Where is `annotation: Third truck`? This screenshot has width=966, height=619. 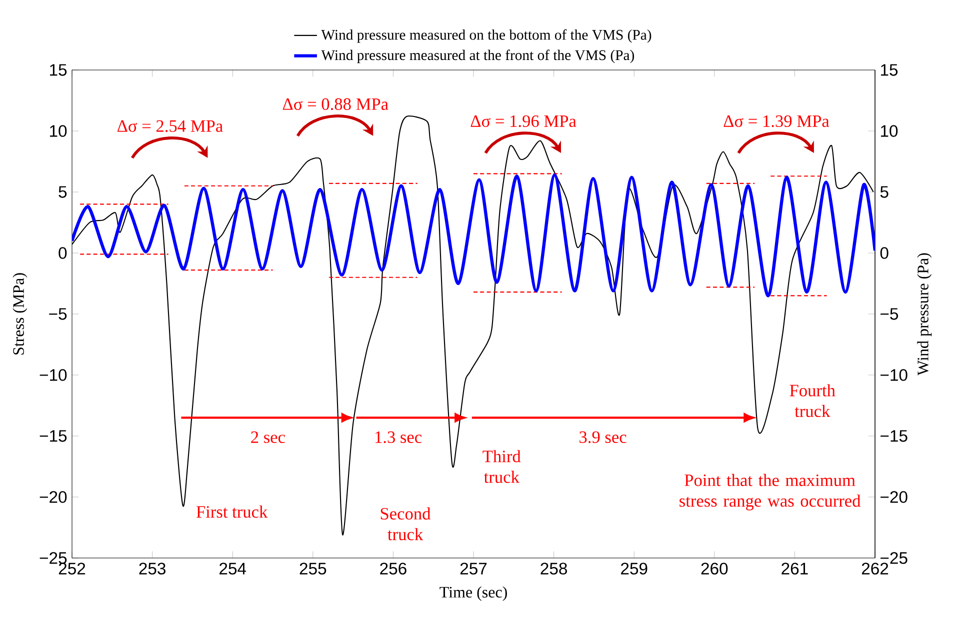 annotation: Third truck is located at coordinates (501, 466).